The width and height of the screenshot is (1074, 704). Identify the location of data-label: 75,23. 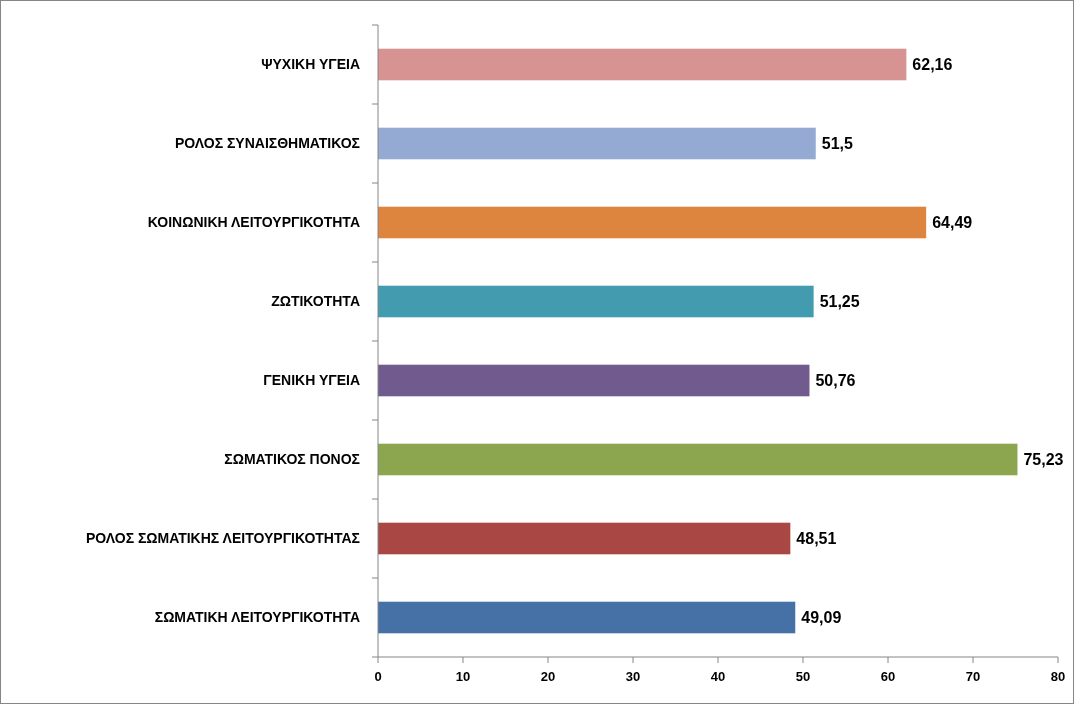
(1043, 460).